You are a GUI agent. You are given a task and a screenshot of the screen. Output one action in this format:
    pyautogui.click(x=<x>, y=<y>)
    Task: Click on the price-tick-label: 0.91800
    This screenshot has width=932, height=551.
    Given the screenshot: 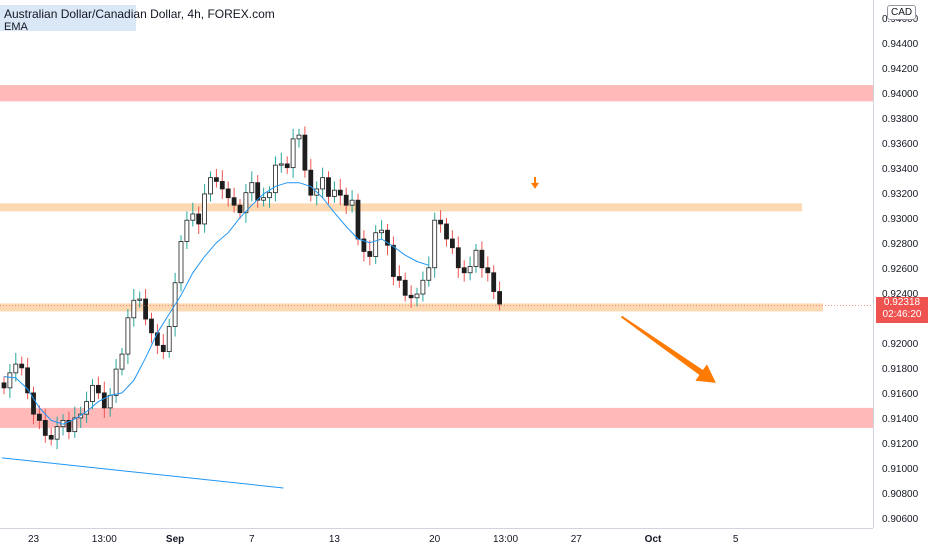 What is the action you would take?
    pyautogui.click(x=900, y=370)
    